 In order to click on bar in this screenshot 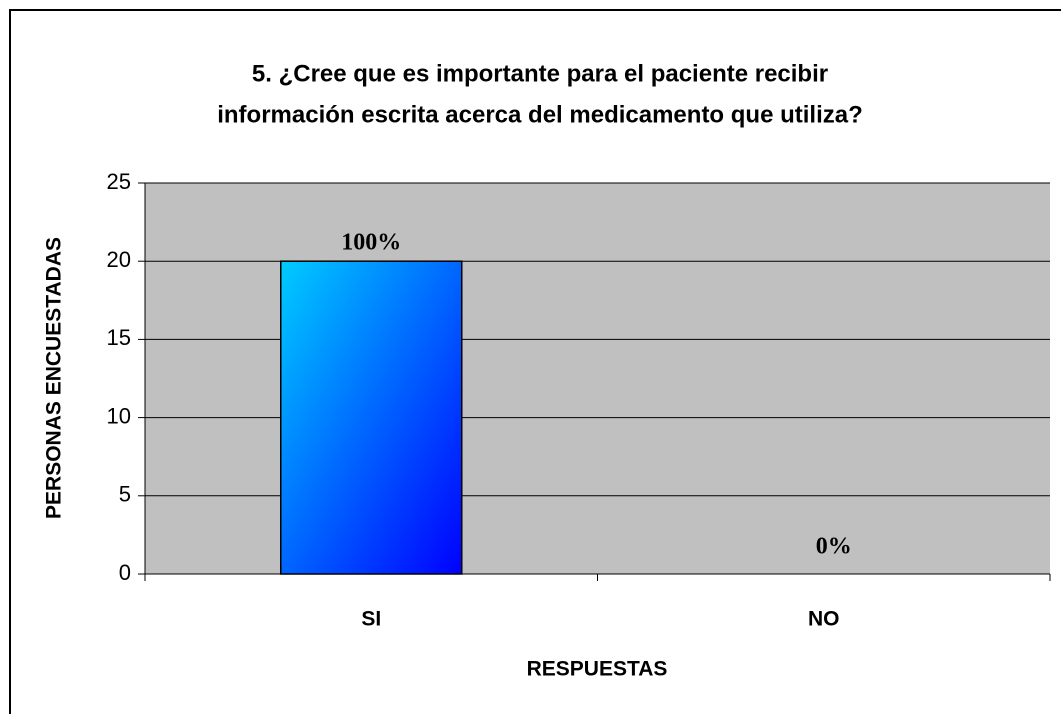, I will do `click(371, 417)`.